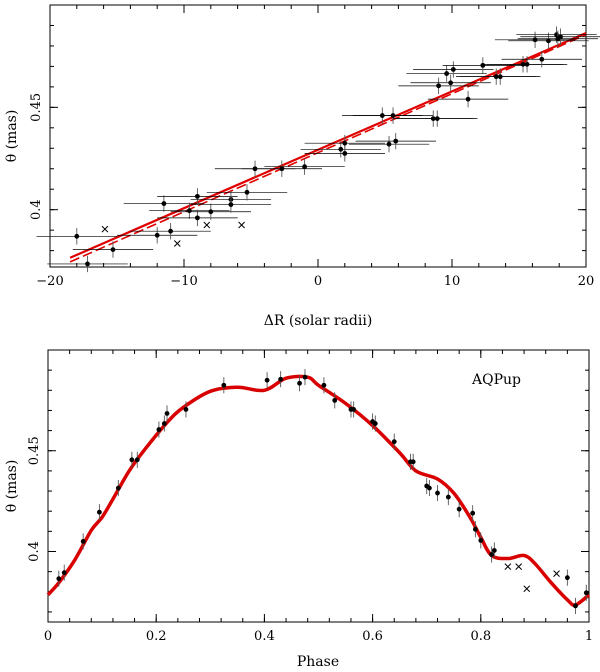  What do you see at coordinates (48, 636) in the screenshot?
I see `bottom-x-tick-label: 0` at bounding box center [48, 636].